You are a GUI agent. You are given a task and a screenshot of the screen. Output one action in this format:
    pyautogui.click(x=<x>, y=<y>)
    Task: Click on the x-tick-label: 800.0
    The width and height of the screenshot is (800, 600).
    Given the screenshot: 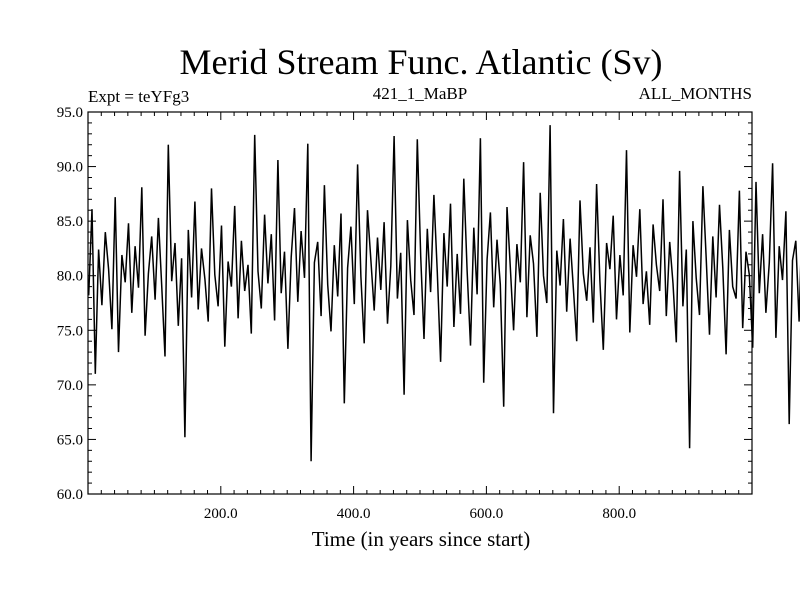 What is the action you would take?
    pyautogui.click(x=619, y=514)
    